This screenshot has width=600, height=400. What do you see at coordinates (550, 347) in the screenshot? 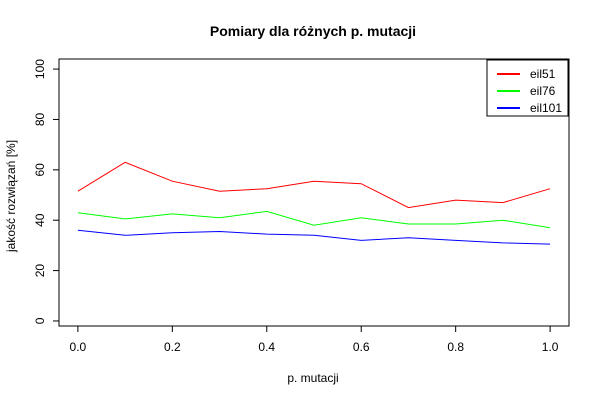
I see `x-tick-label: 1.0` at bounding box center [550, 347].